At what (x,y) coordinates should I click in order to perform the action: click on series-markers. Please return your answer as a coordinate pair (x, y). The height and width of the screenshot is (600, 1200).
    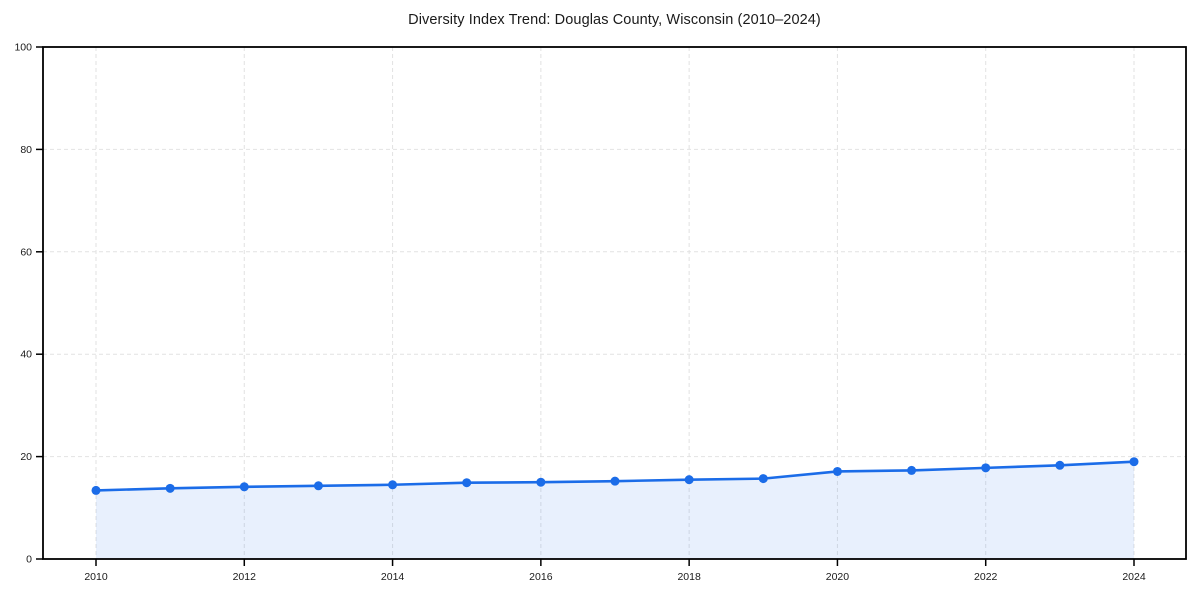
    Looking at the image, I should click on (615, 476).